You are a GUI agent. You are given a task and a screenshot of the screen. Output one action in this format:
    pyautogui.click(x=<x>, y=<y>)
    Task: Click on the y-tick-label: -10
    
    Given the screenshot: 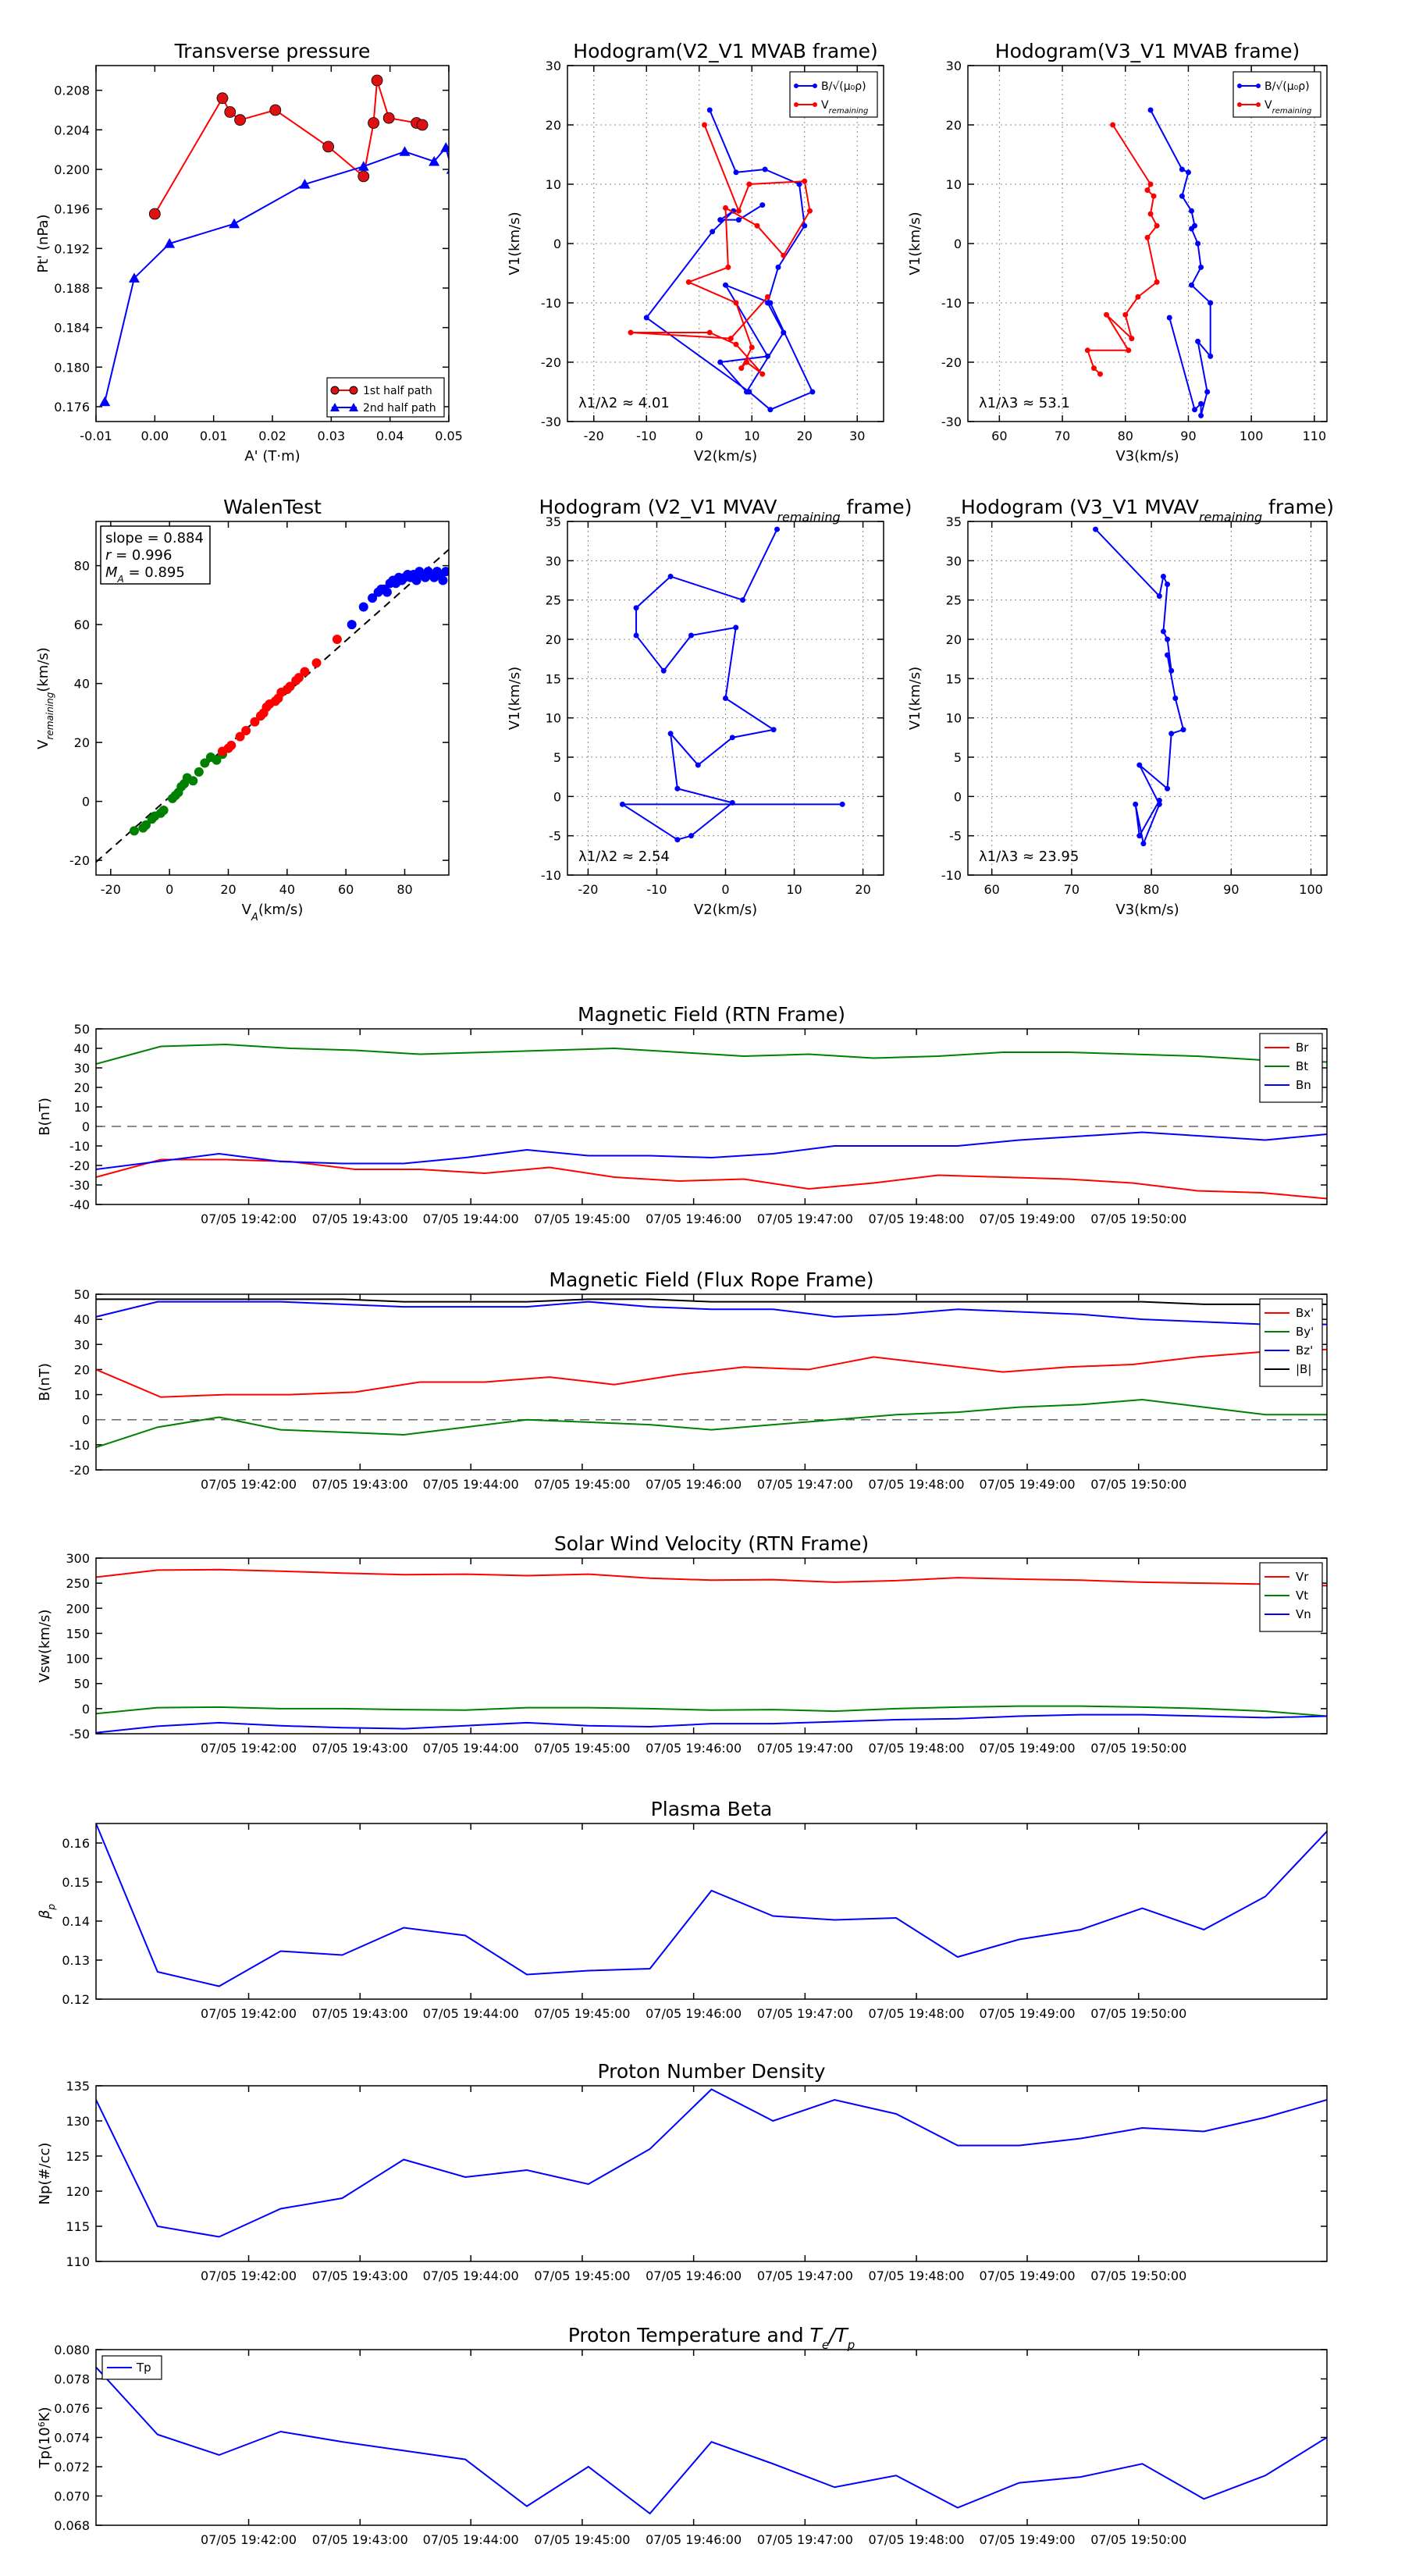 What is the action you would take?
    pyautogui.click(x=80, y=1146)
    